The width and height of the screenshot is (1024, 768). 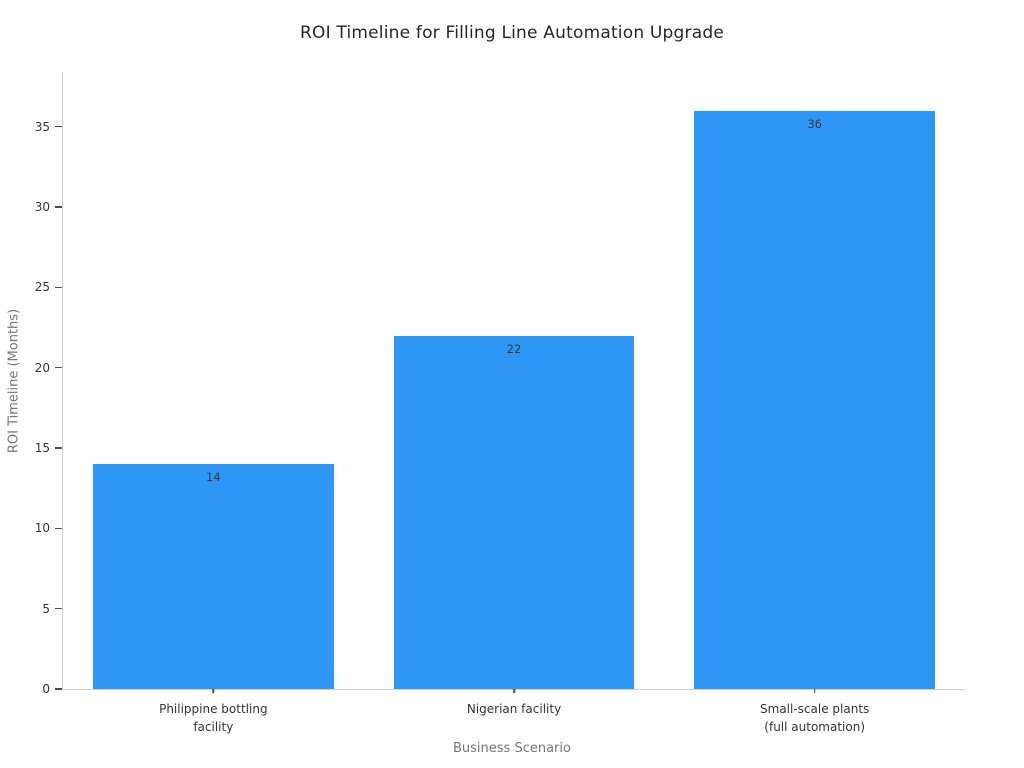 What do you see at coordinates (46, 608) in the screenshot?
I see `y-tick-label: 5` at bounding box center [46, 608].